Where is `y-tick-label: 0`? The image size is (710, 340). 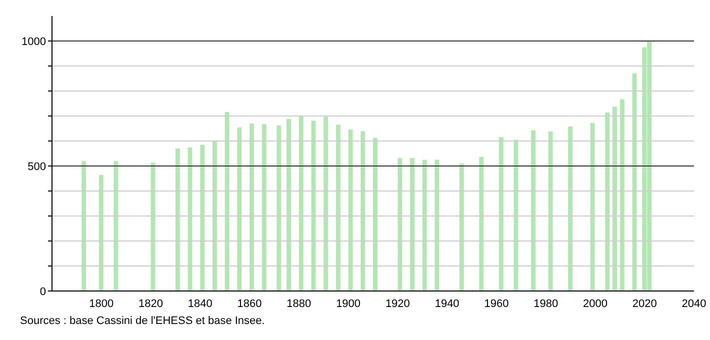
y-tick-label: 0 is located at coordinates (43, 292).